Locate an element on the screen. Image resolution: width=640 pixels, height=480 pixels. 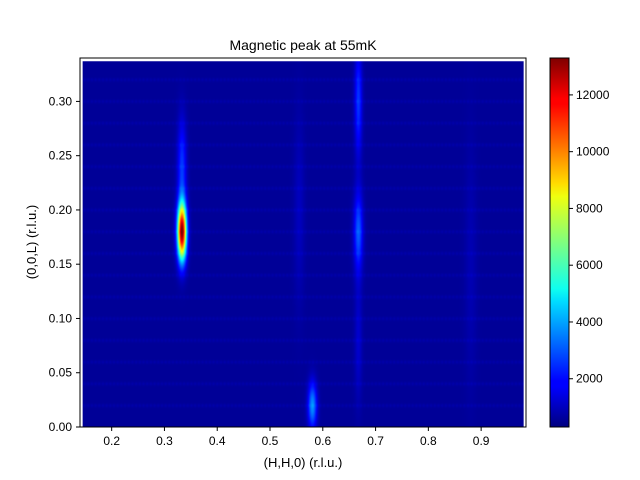
colorbar-tick-label: 4000 is located at coordinates (589, 322).